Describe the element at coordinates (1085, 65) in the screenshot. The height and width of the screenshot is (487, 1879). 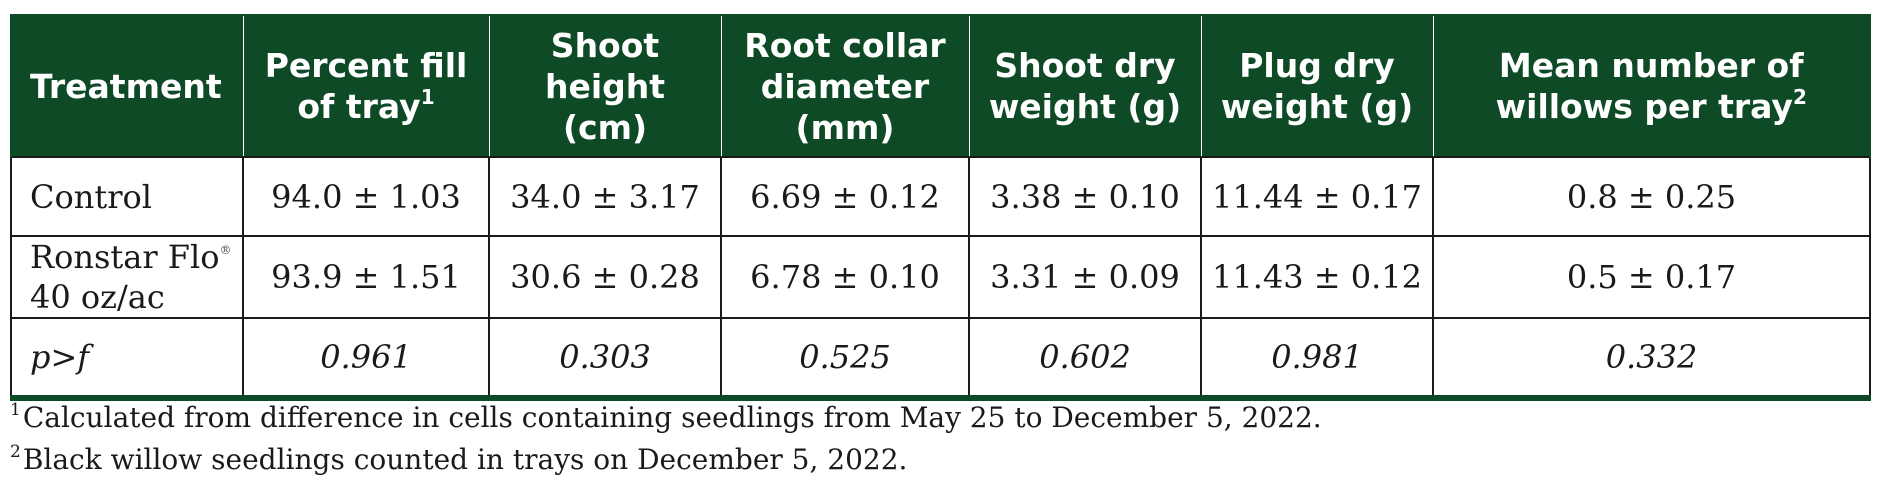
I see `header-shoot-dry-weight-line-1: Shoot dry` at that location.